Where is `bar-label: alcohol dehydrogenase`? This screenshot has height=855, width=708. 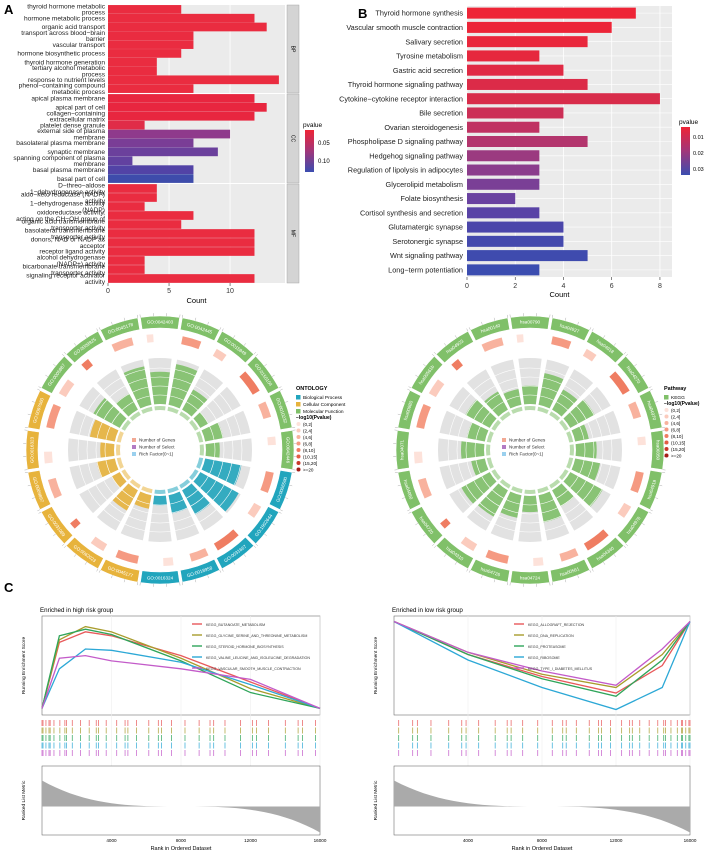 bar-label: alcohol dehydrogenase is located at coordinates (71, 258).